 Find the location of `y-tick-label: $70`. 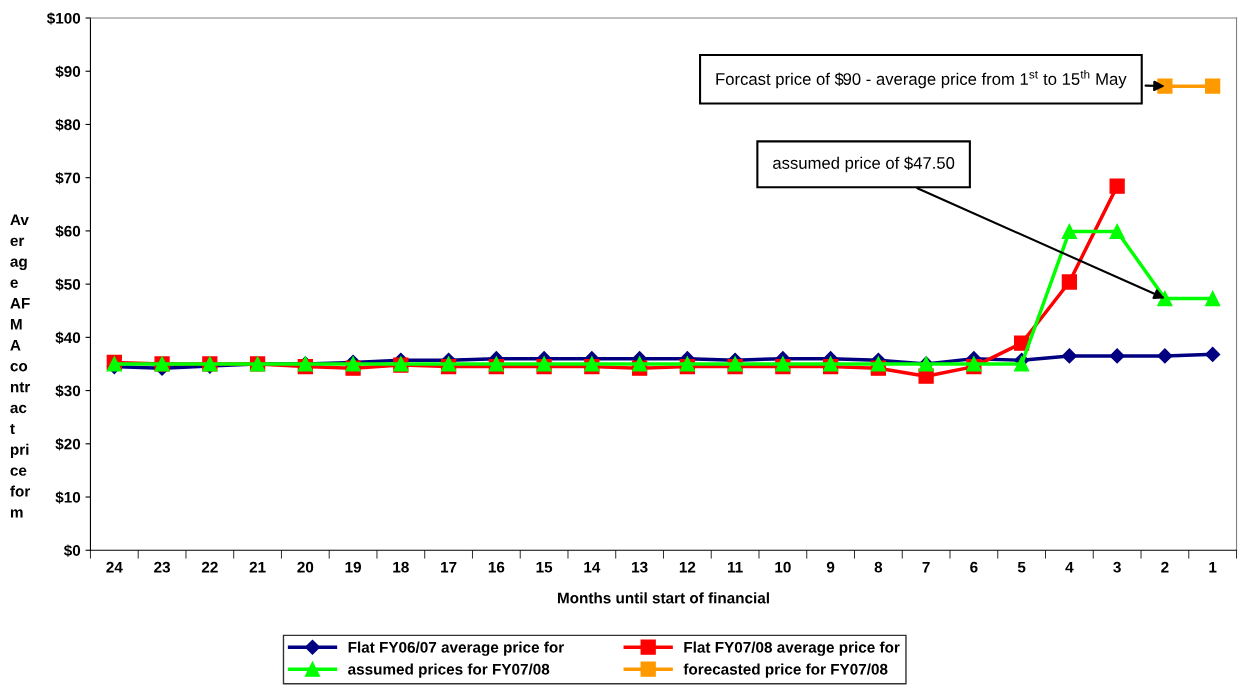

y-tick-label: $70 is located at coordinates (68, 178).